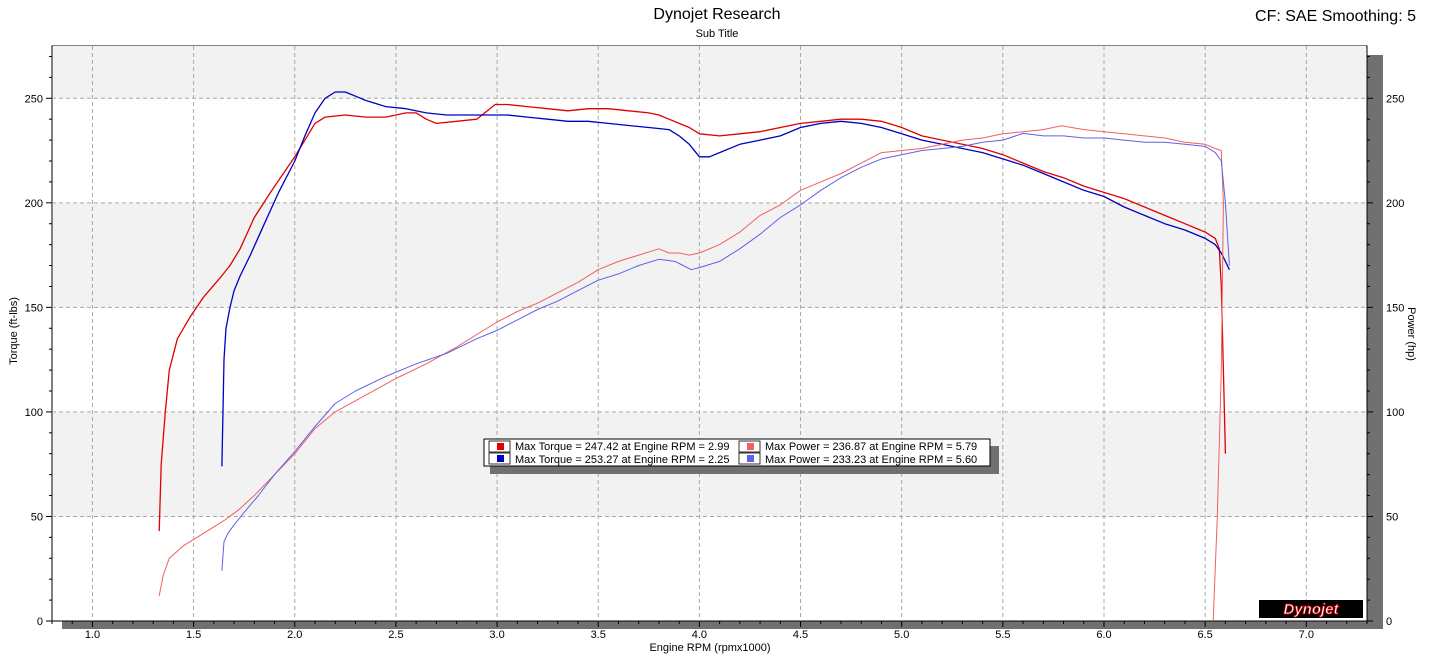 The image size is (1434, 662). What do you see at coordinates (496, 635) in the screenshot?
I see `x-tick-label: 3.0` at bounding box center [496, 635].